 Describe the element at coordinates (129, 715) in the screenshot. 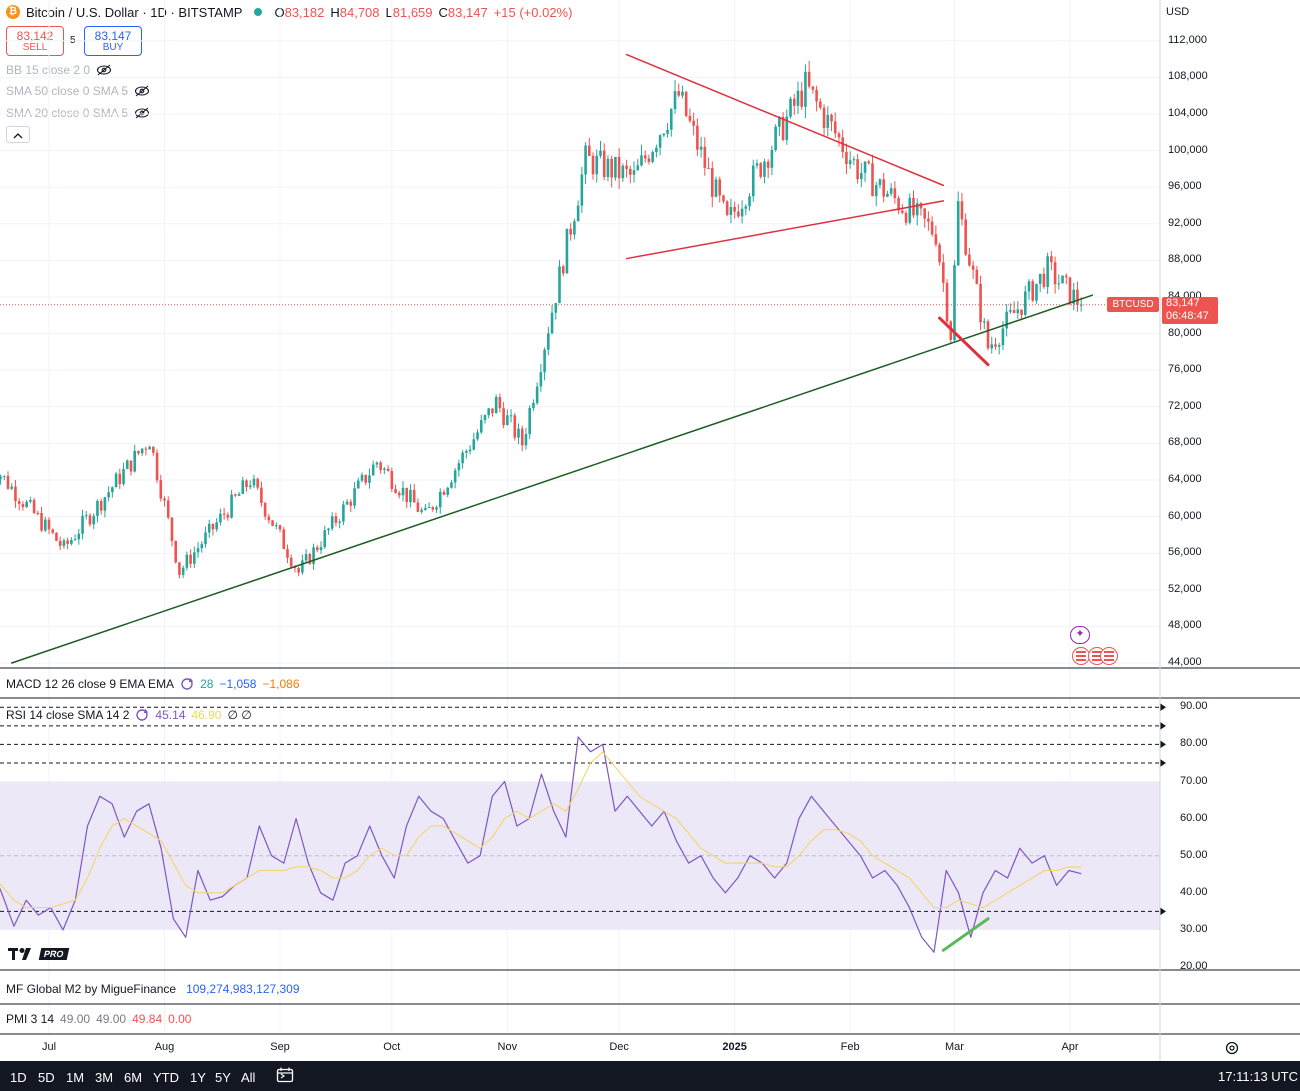

I see `rsi-legend: RSI 14 close SMA 14 2 45.14 46.90 ∅ ∅` at that location.